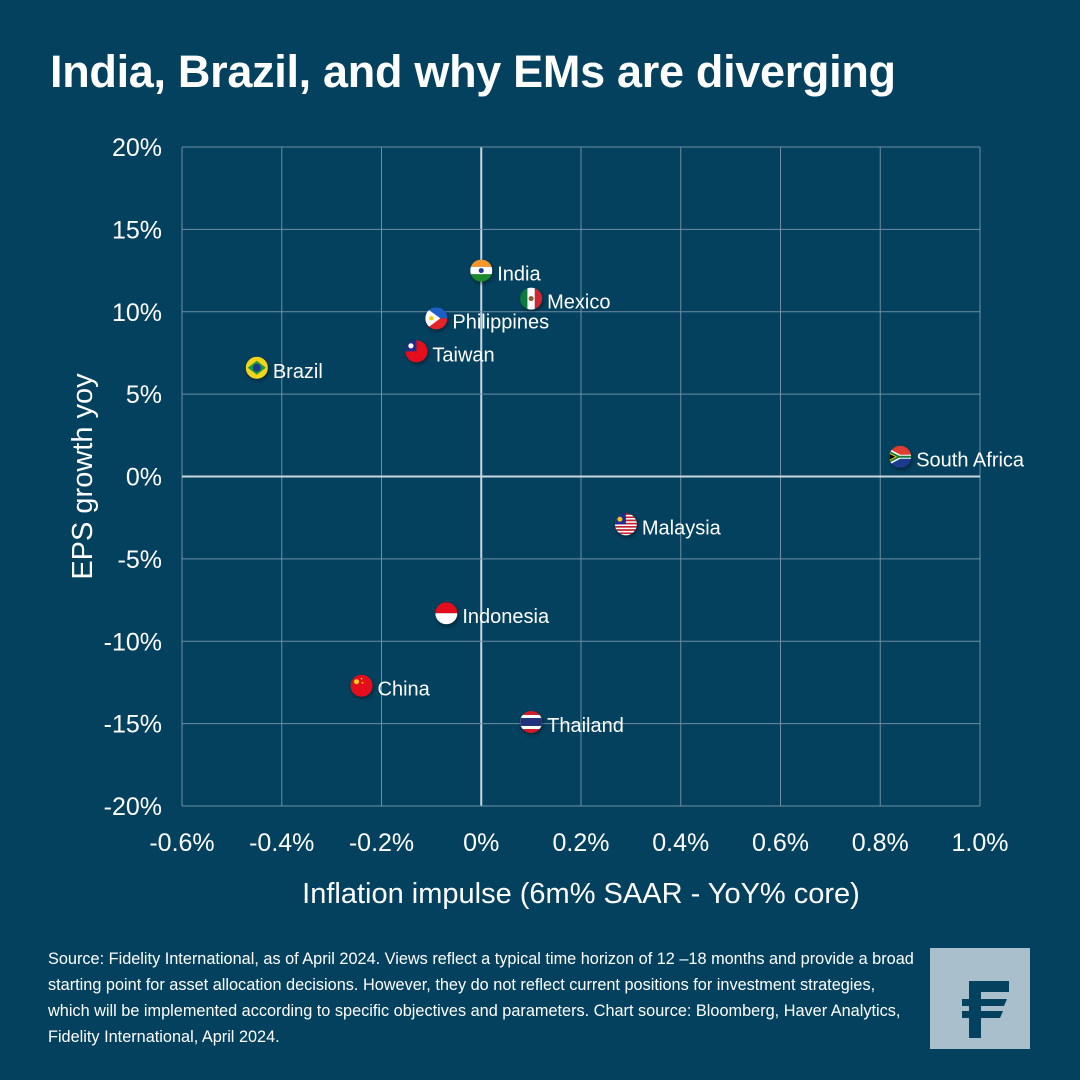  What do you see at coordinates (140, 560) in the screenshot?
I see `y-tick-label: -5%` at bounding box center [140, 560].